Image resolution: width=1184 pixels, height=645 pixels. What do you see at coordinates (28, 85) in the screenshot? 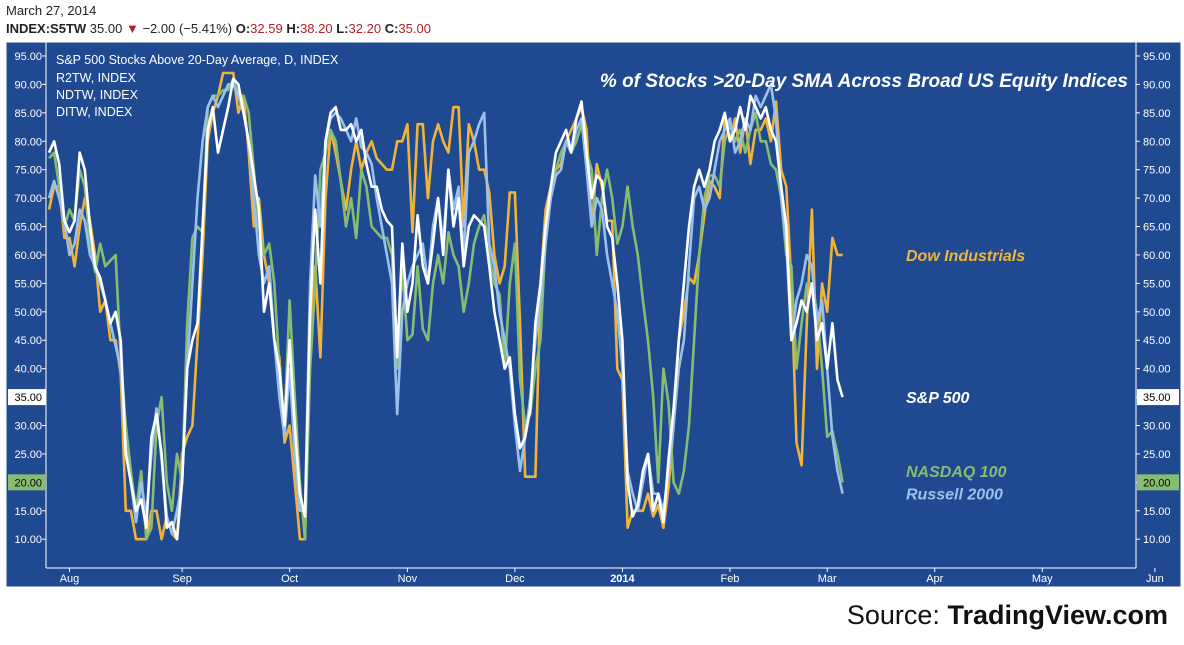
I see `y-tick-label-left: 90.00` at bounding box center [28, 85].